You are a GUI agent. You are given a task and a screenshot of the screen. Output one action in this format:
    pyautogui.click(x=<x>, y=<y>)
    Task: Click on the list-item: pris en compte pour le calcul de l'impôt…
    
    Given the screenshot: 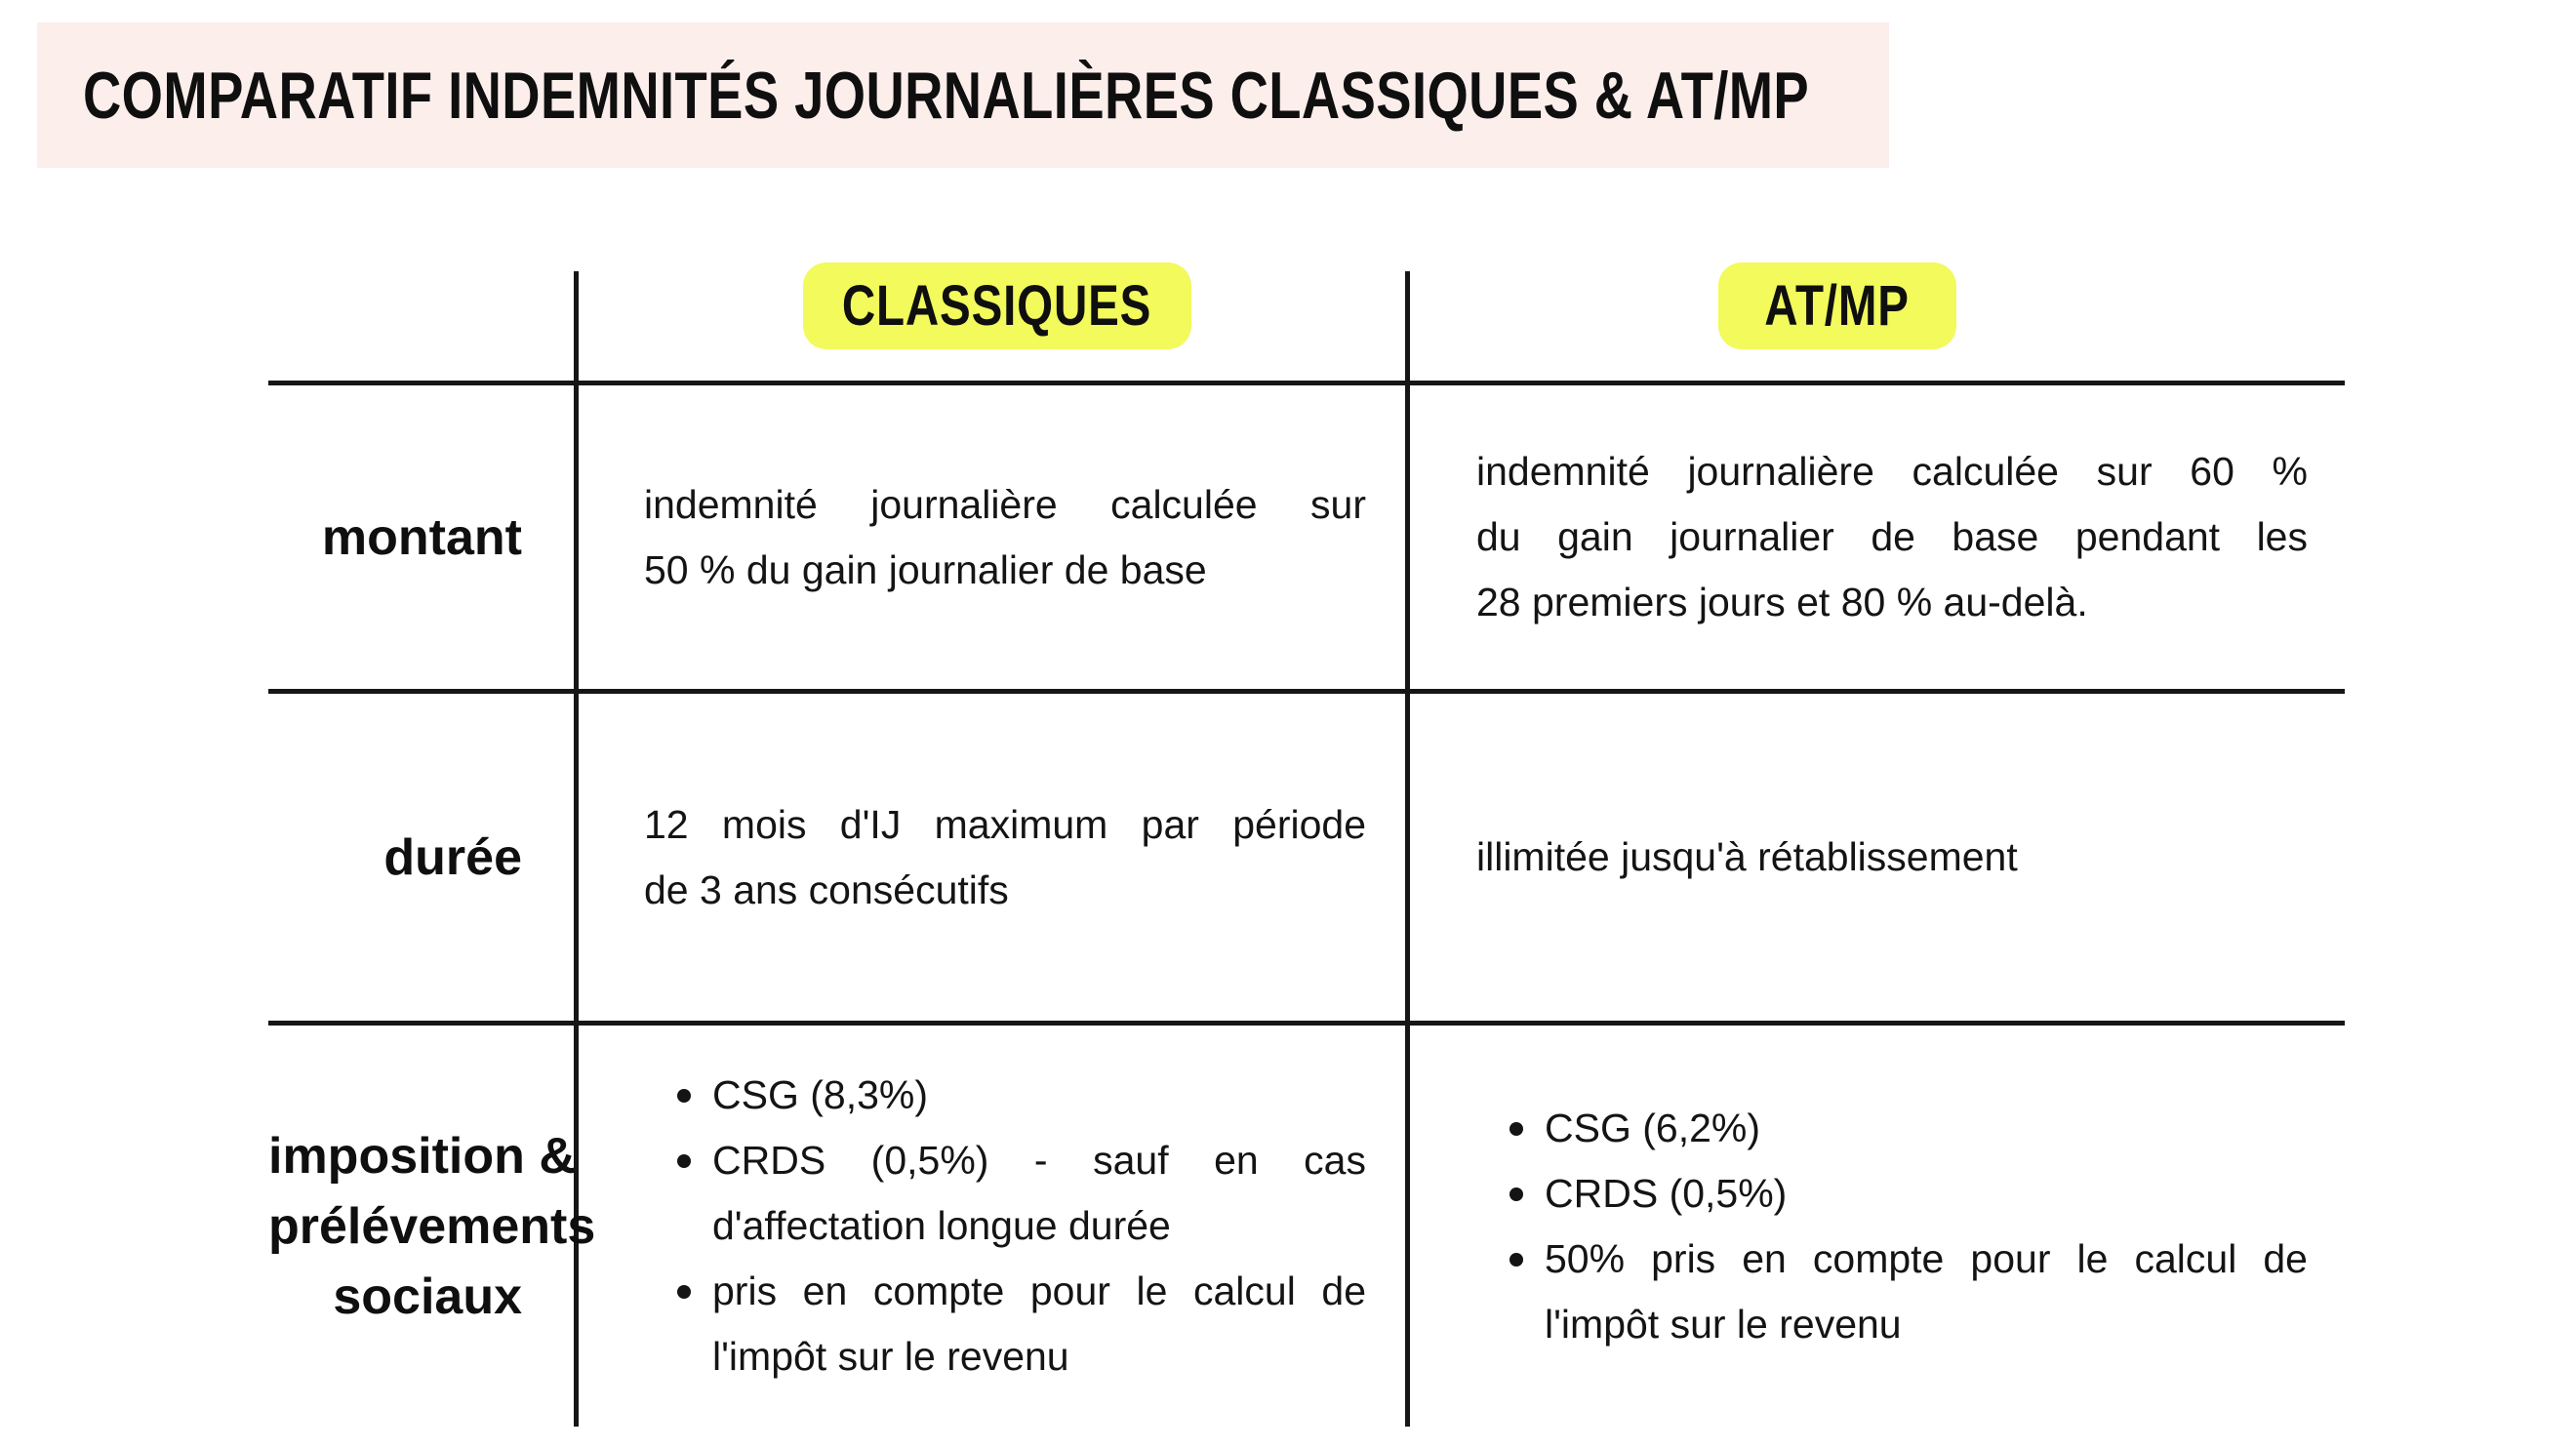 What is the action you would take?
    pyautogui.click(x=1005, y=1324)
    